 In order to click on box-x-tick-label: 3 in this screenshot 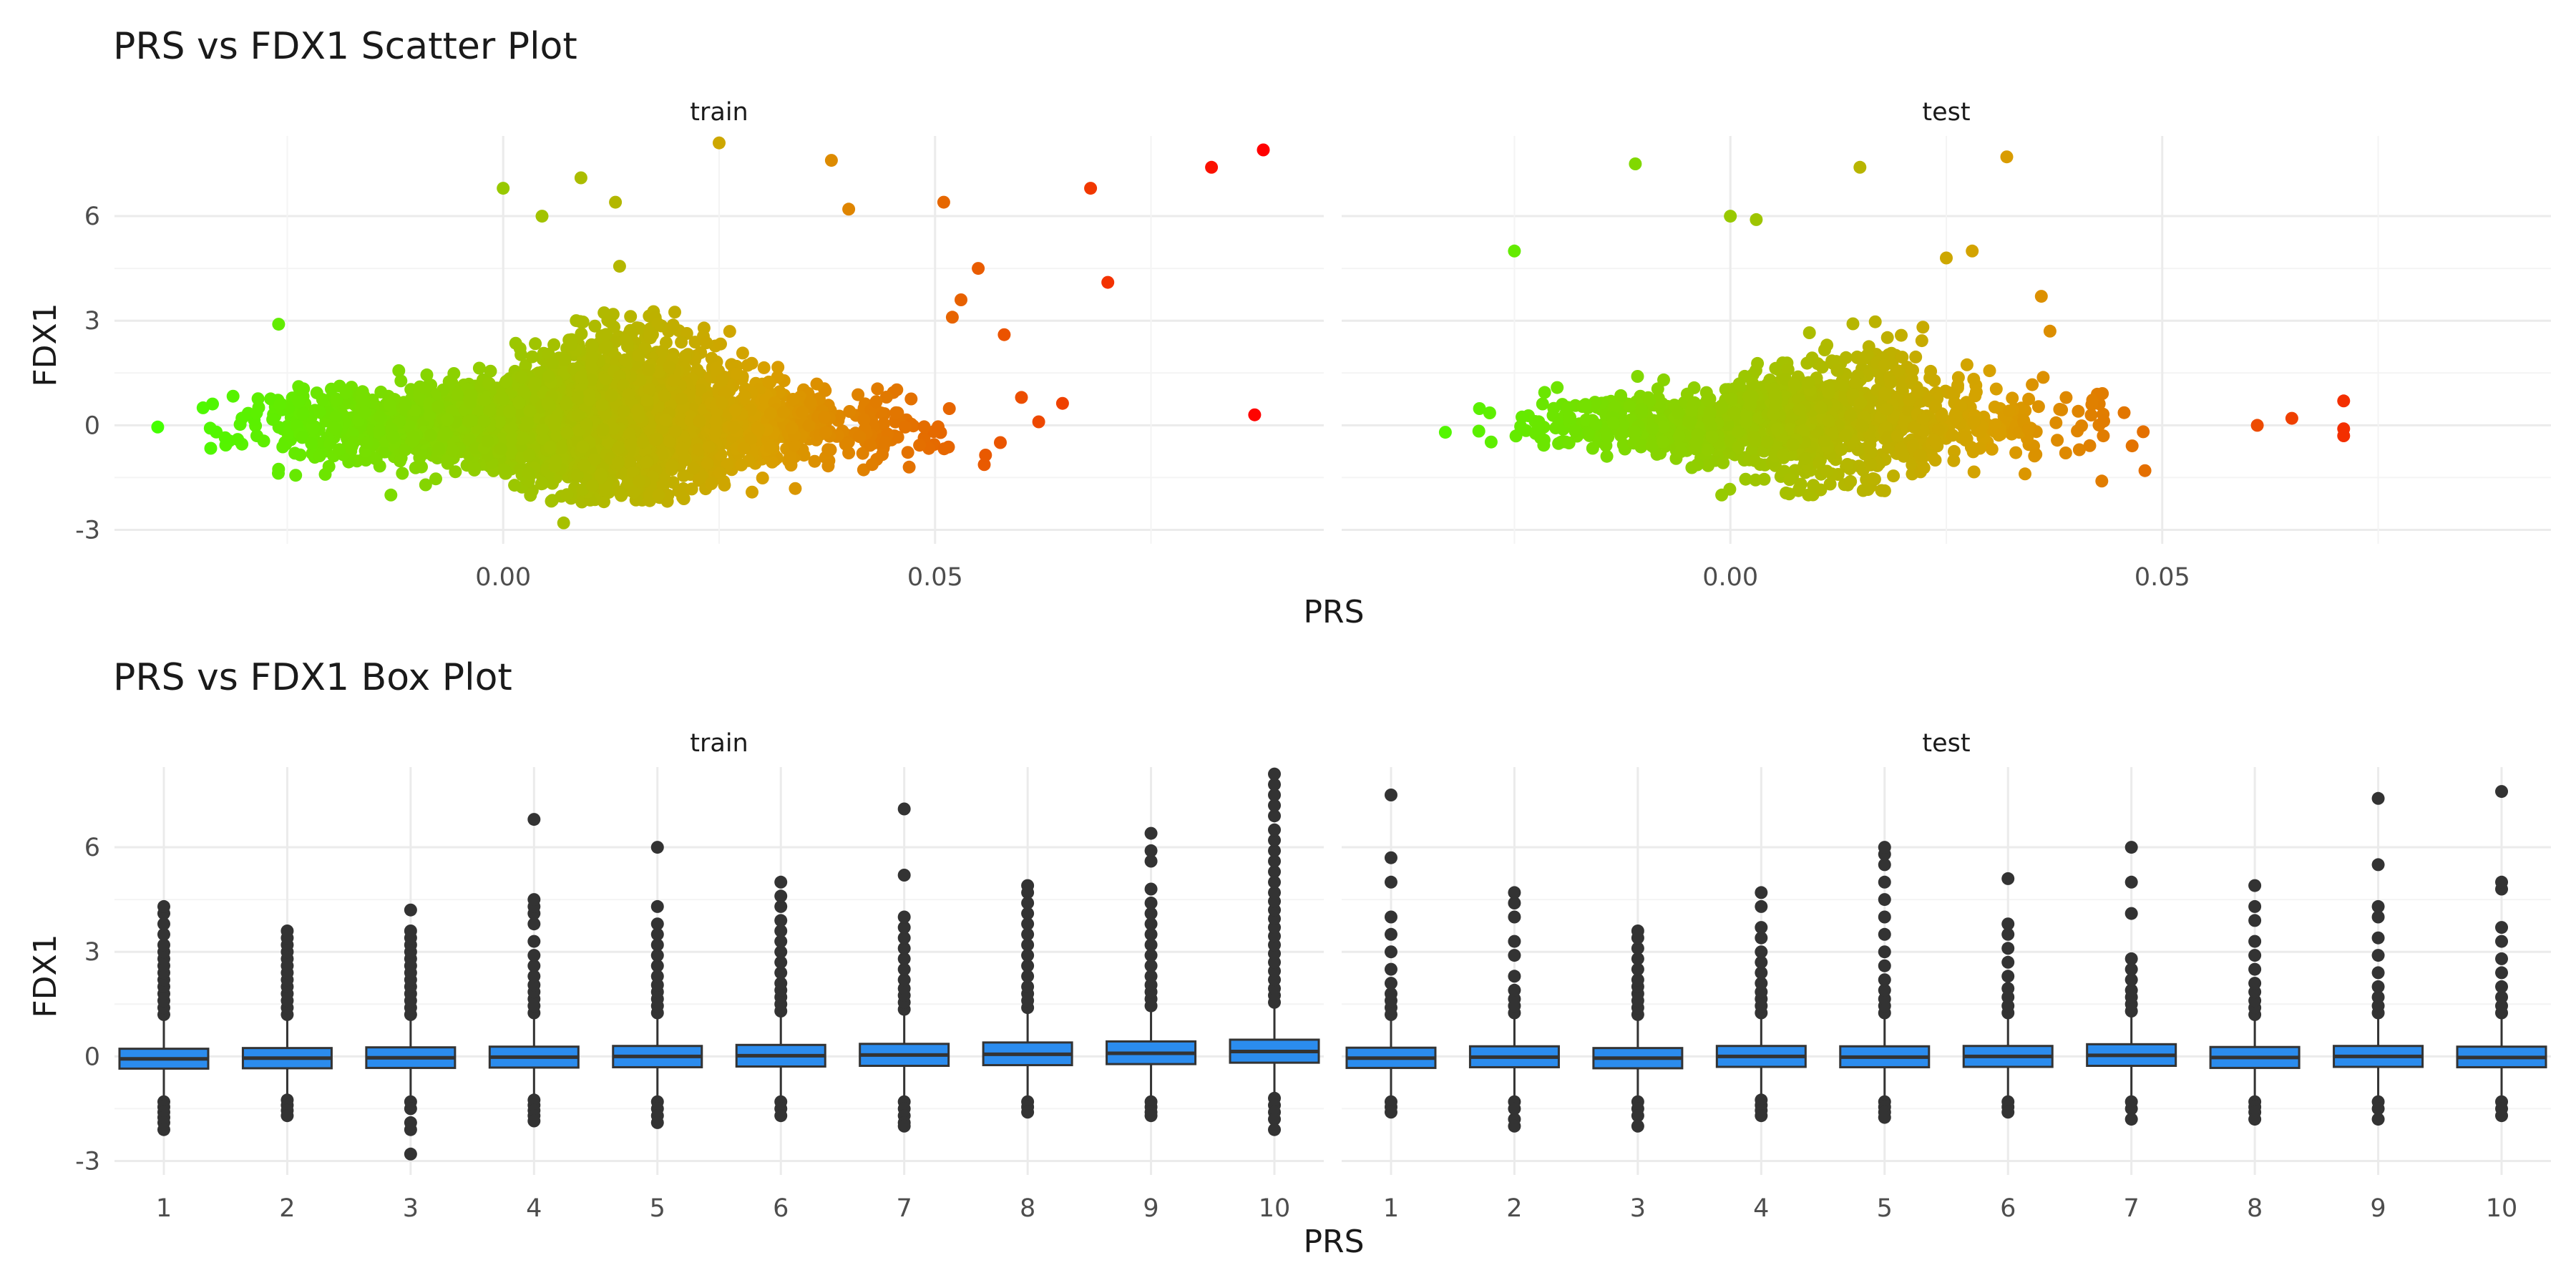, I will do `click(411, 1208)`.